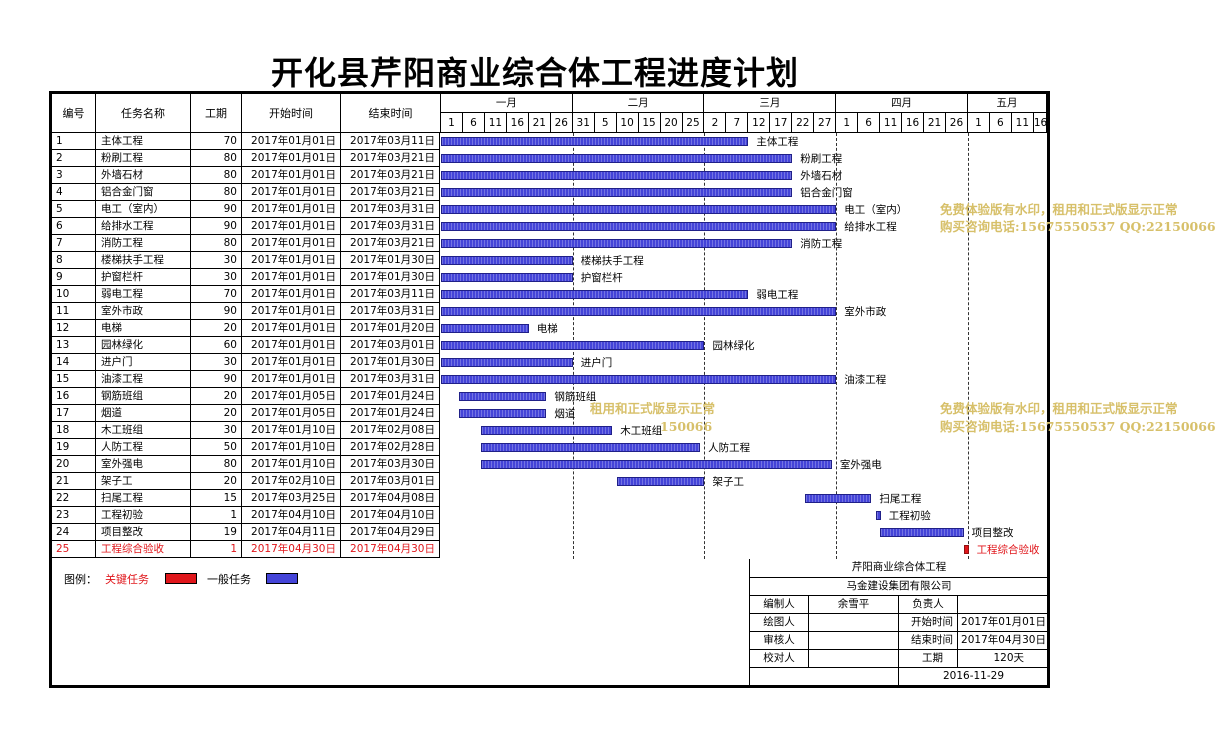 This screenshot has width=1223, height=734. What do you see at coordinates (992, 533) in the screenshot?
I see `gantt-bar-label: 项目整改` at bounding box center [992, 533].